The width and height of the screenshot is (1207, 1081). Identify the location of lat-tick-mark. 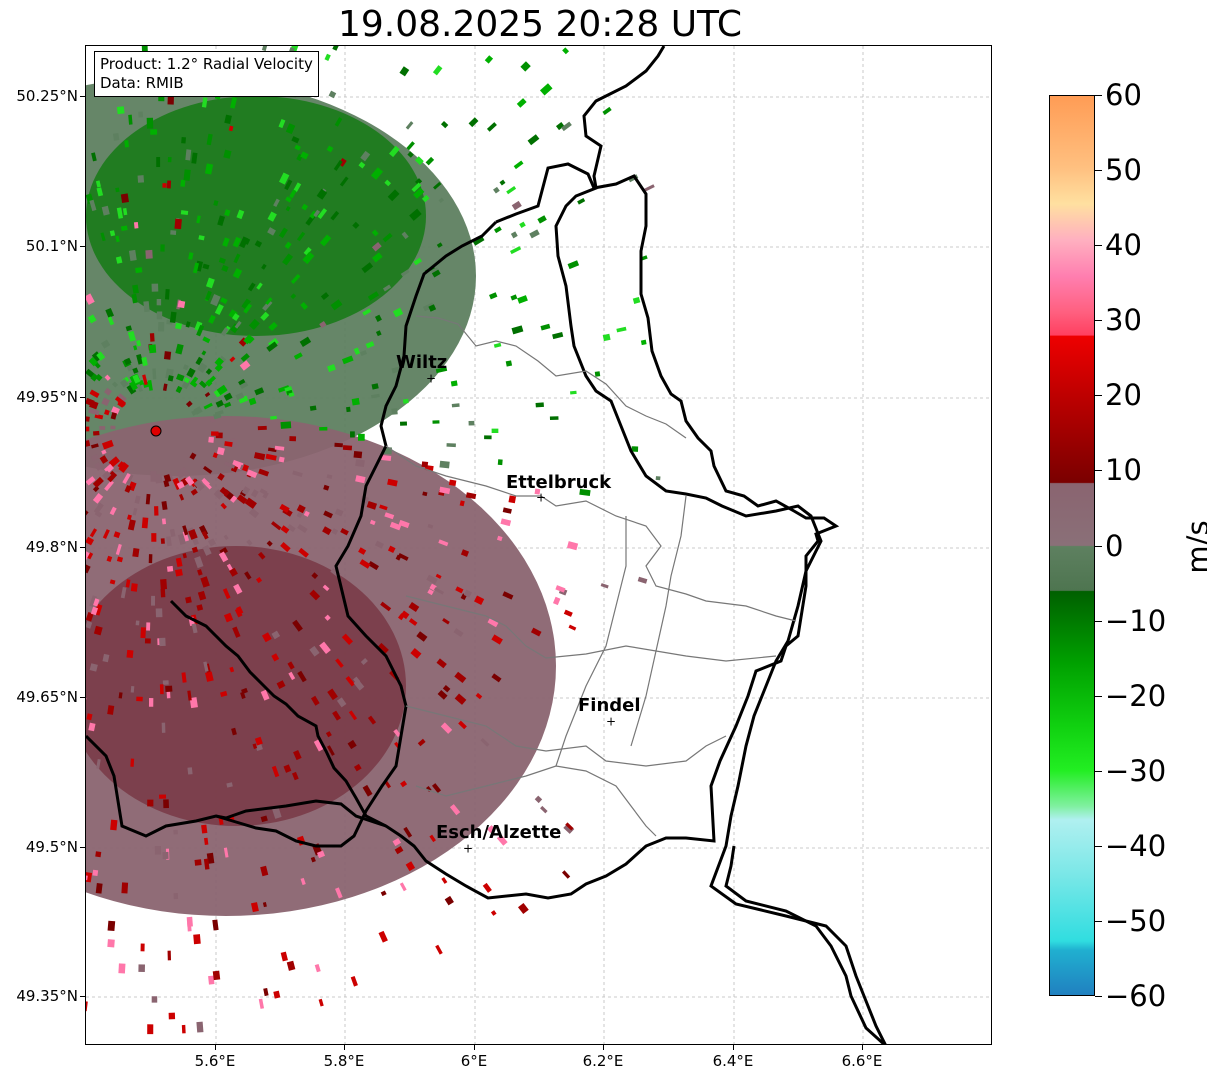
(82, 547).